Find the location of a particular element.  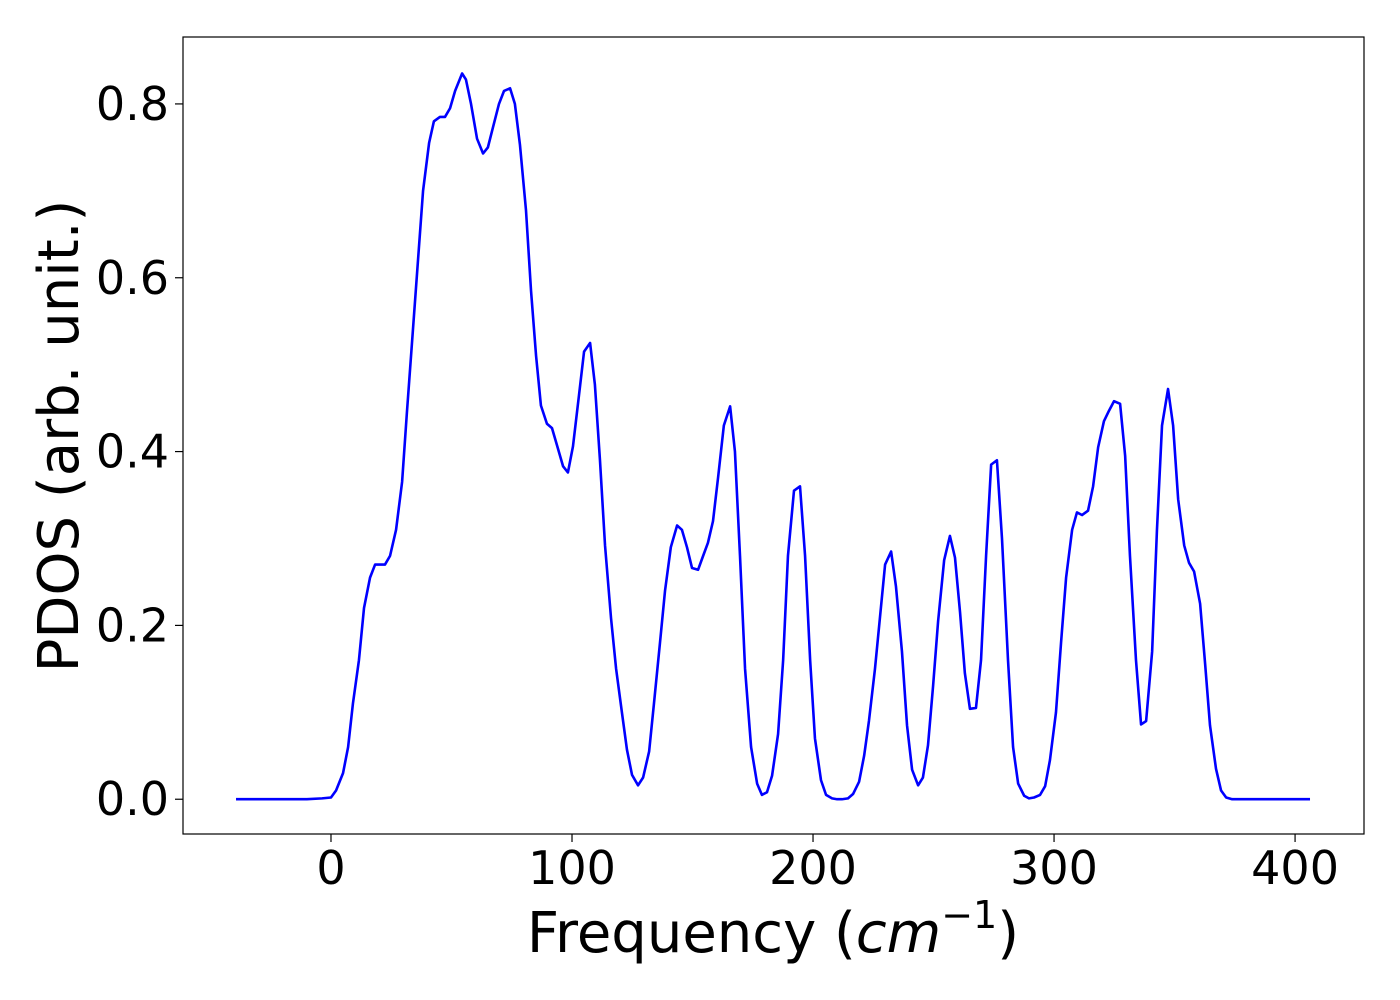

y-tick-label: 0.0 is located at coordinates (132, 799).